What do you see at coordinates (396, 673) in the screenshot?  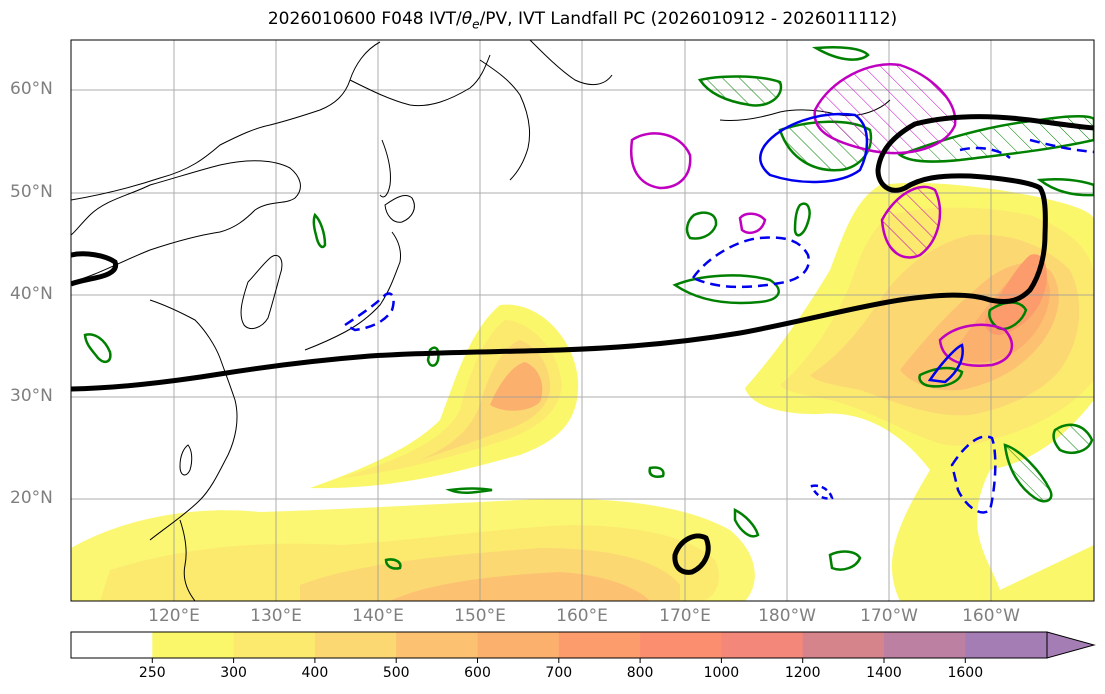 I see `colorbar-tick-label: 500` at bounding box center [396, 673].